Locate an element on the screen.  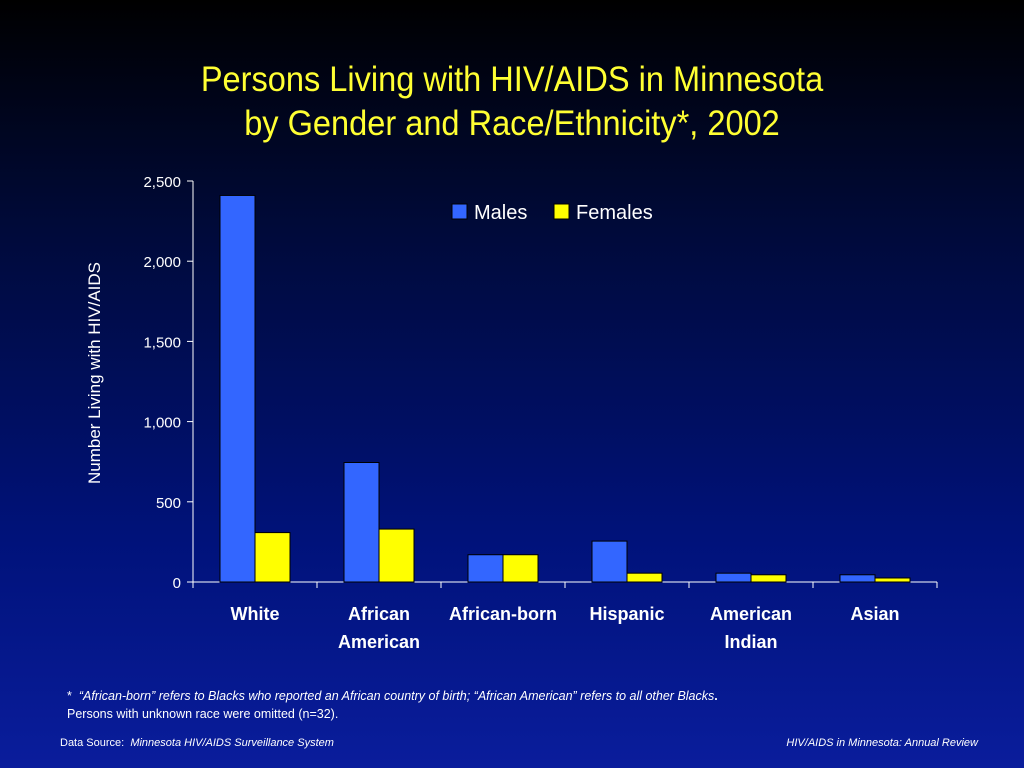
legend-label-females: Females is located at coordinates (614, 213).